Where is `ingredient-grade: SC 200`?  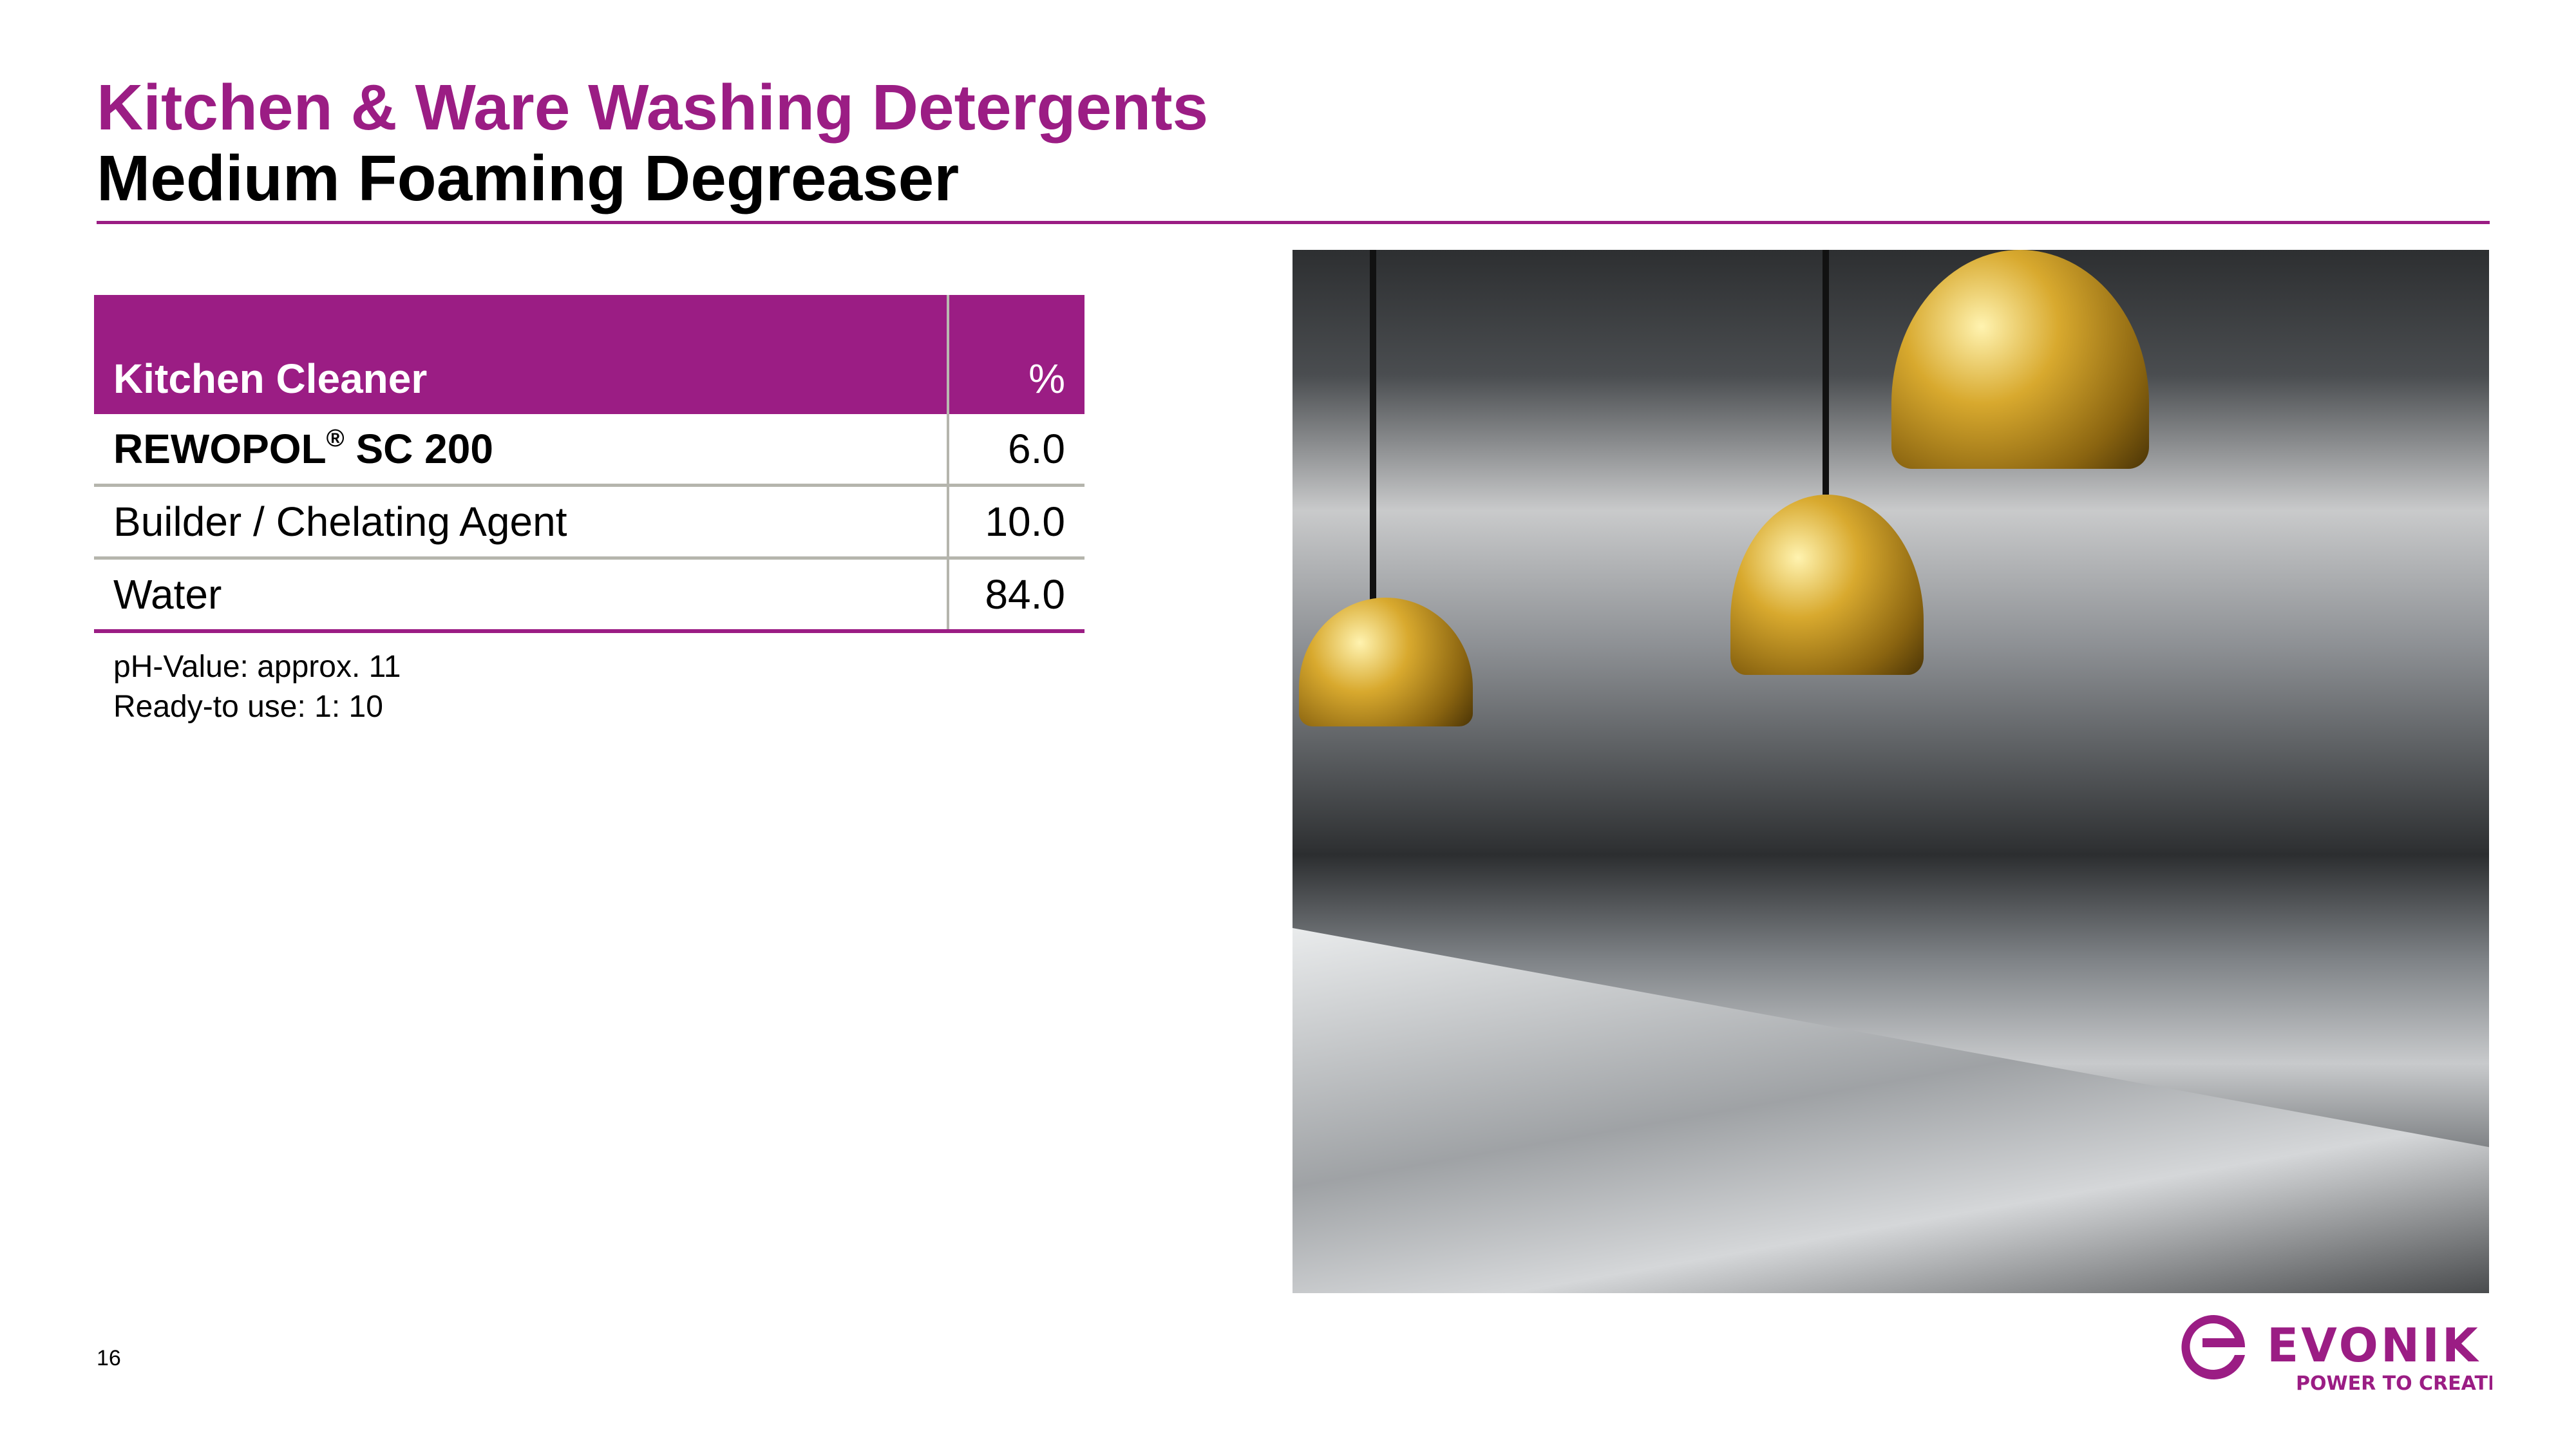
ingredient-grade: SC 200 is located at coordinates (418, 449).